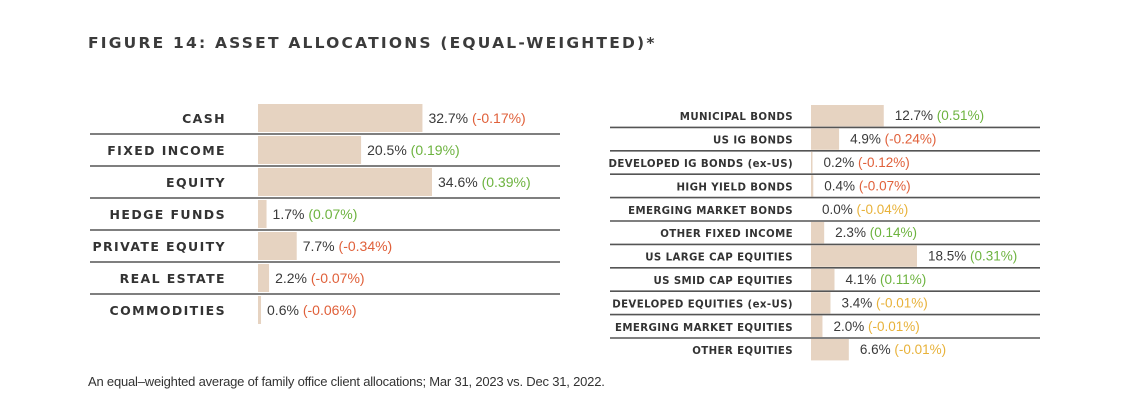  I want to click on change-label: (-0.24%), so click(911, 139).